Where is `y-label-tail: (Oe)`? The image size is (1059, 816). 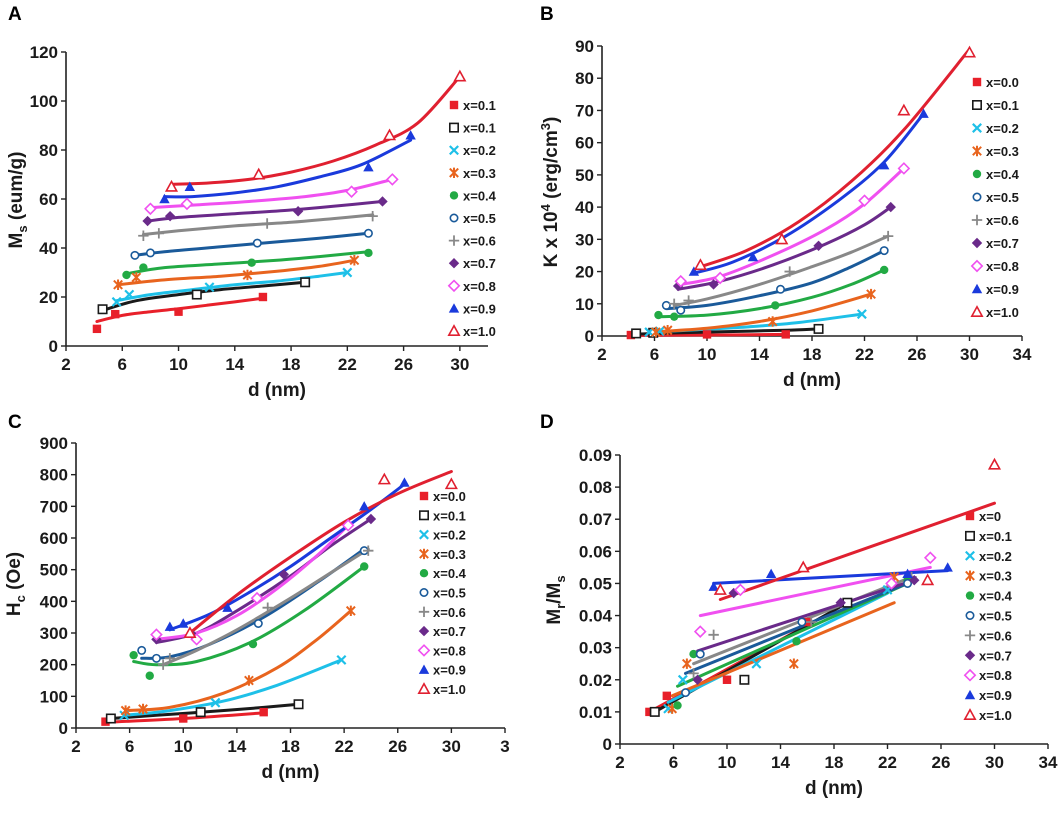
y-label-tail: (Oe) is located at coordinates (14, 573).